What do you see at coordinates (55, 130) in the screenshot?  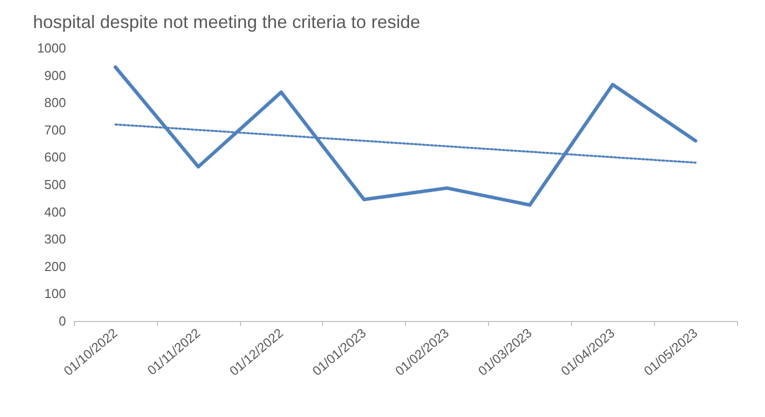 I see `y-tick-label: 700` at bounding box center [55, 130].